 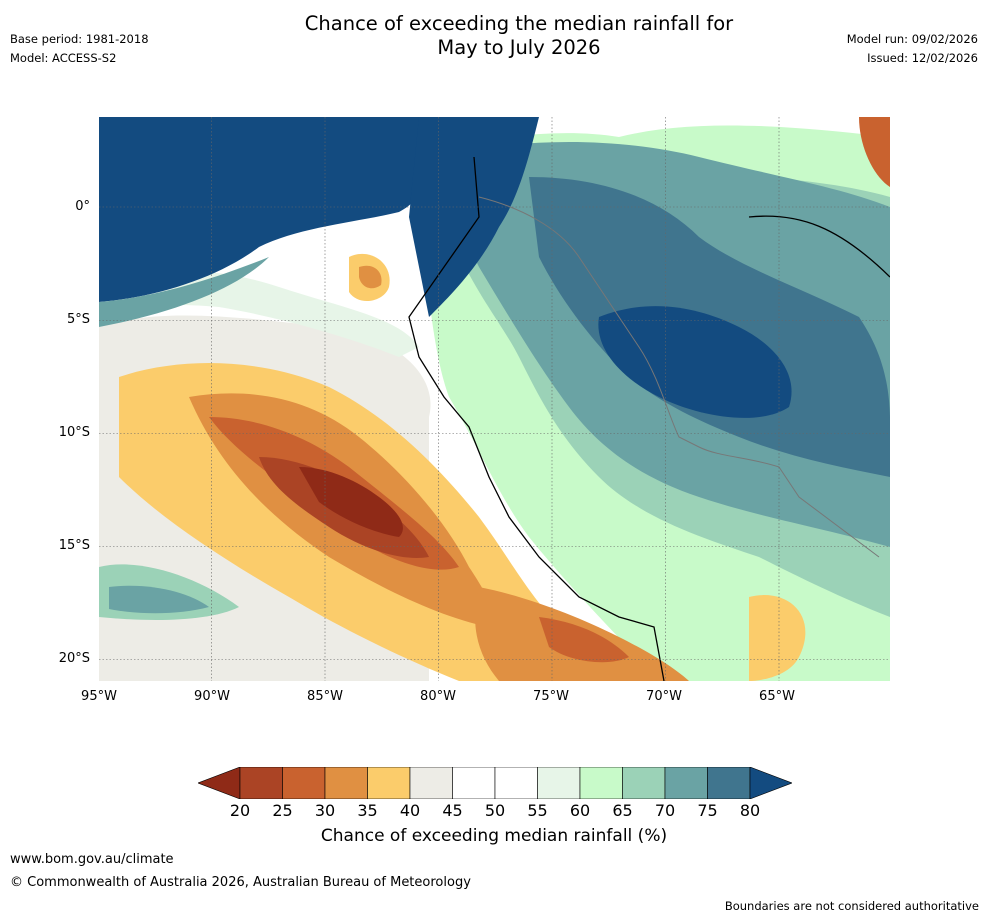 I want to click on legend-arrow-over, so click(x=770, y=783).